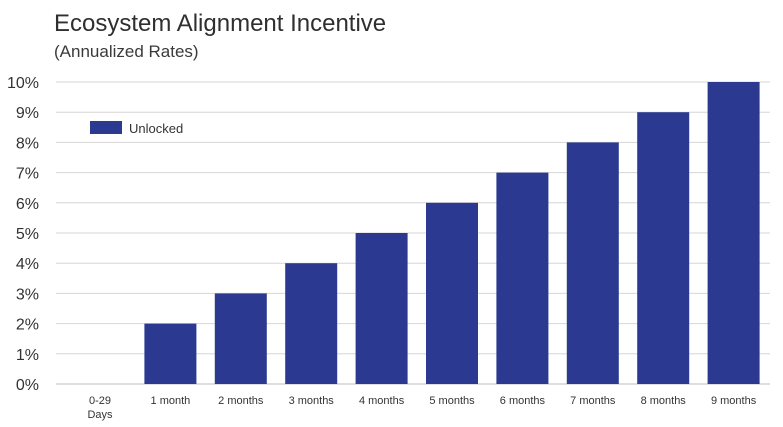 The image size is (783, 427). I want to click on y-tick-label: 0%, so click(27, 385).